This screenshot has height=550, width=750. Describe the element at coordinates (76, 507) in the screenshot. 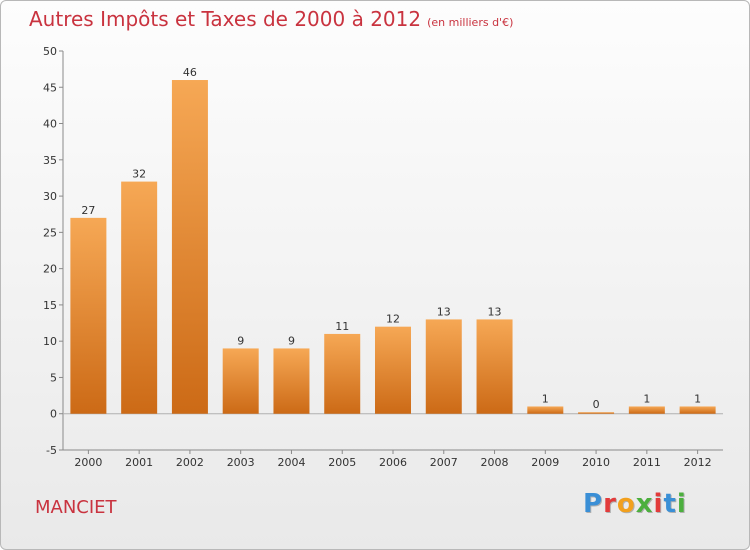

I see `commune-name: MANCIET` at that location.